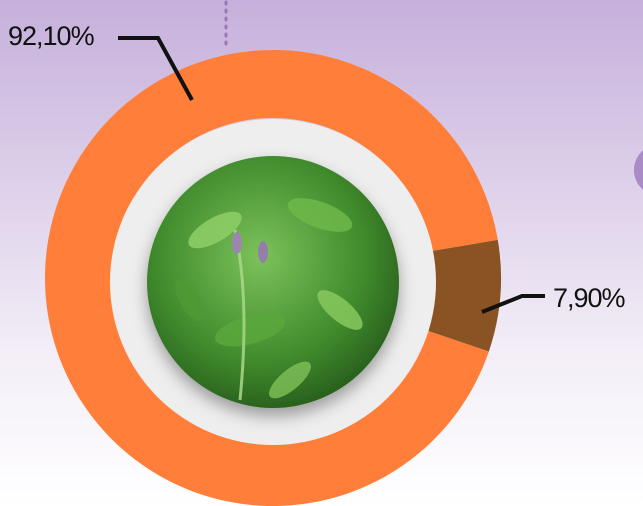  I want to click on value-label: 7,90%, so click(589, 298).